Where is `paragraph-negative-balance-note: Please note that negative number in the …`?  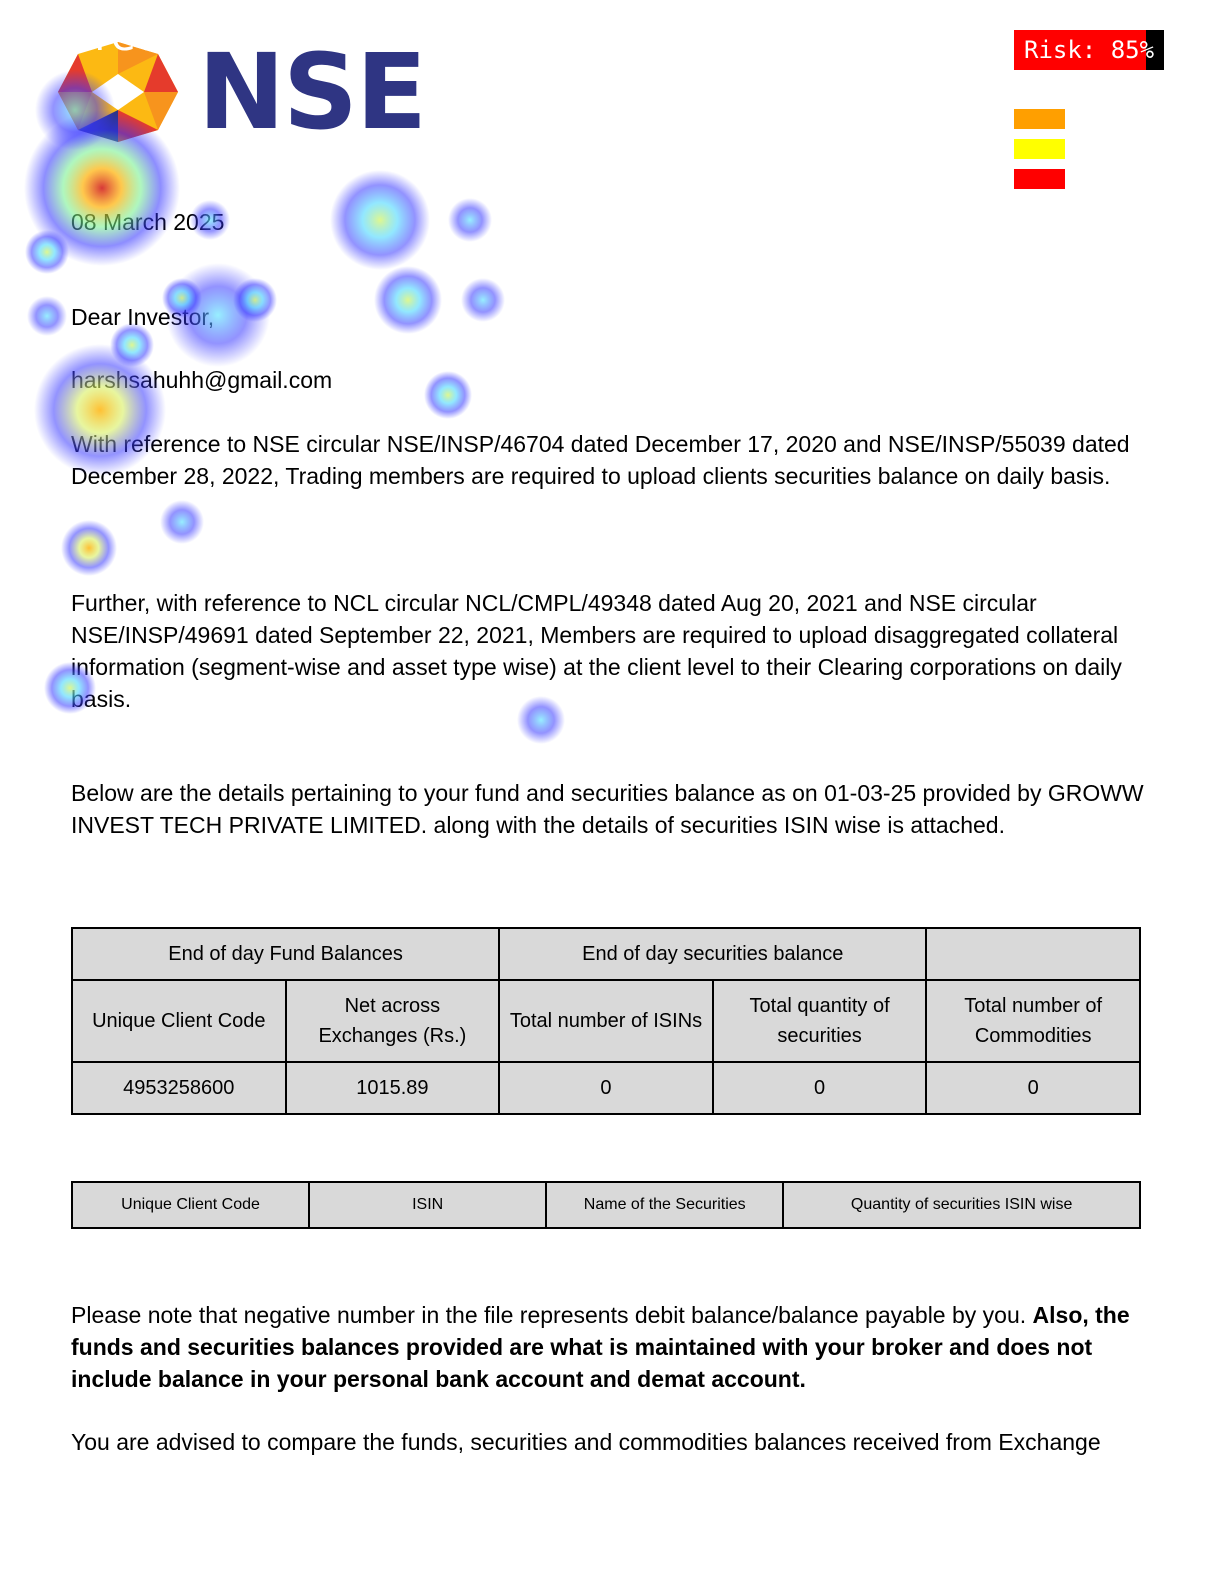
paragraph-negative-balance-note: Please note that negative number in the … is located at coordinates (611, 1347).